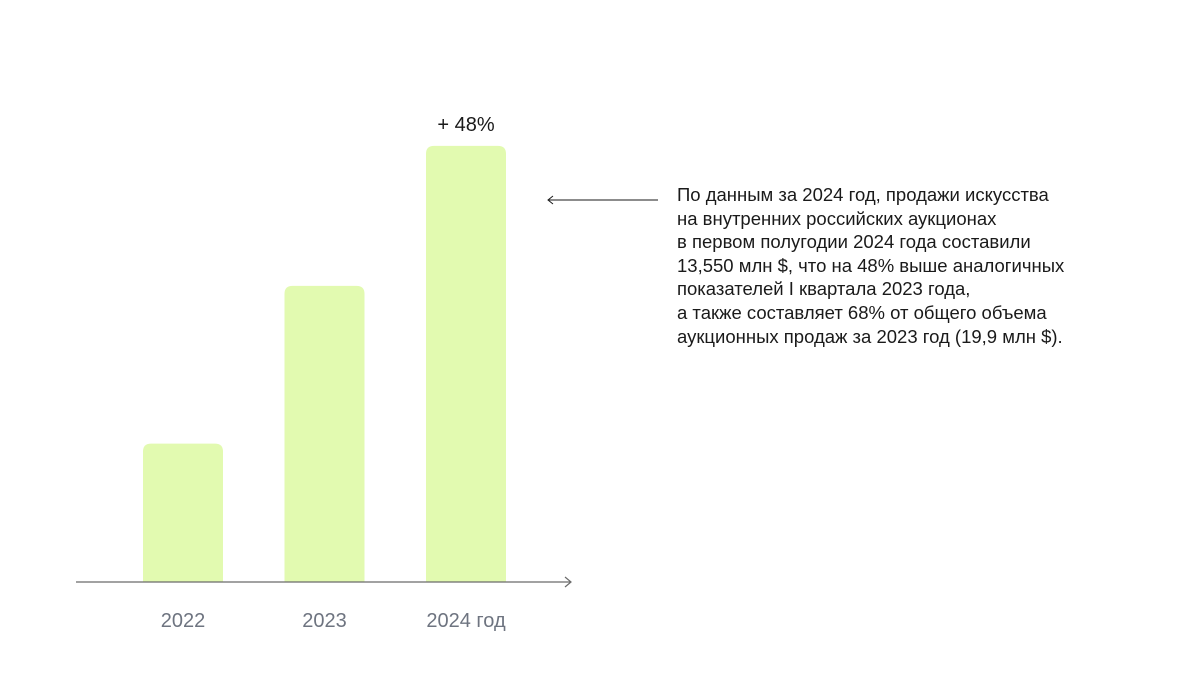 Image resolution: width=1200 pixels, height=675 pixels. What do you see at coordinates (550, 200) in the screenshot?
I see `callout-arrowhead` at bounding box center [550, 200].